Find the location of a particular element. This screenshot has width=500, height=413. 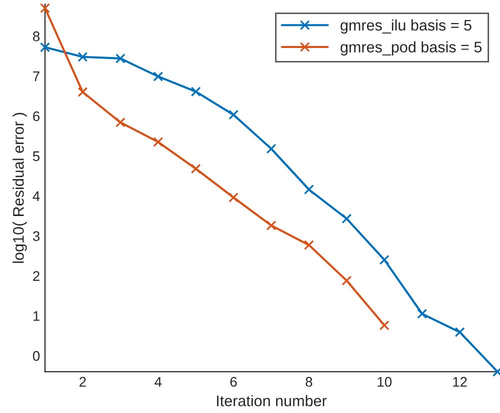

y-tick-label: 2 is located at coordinates (36, 276).